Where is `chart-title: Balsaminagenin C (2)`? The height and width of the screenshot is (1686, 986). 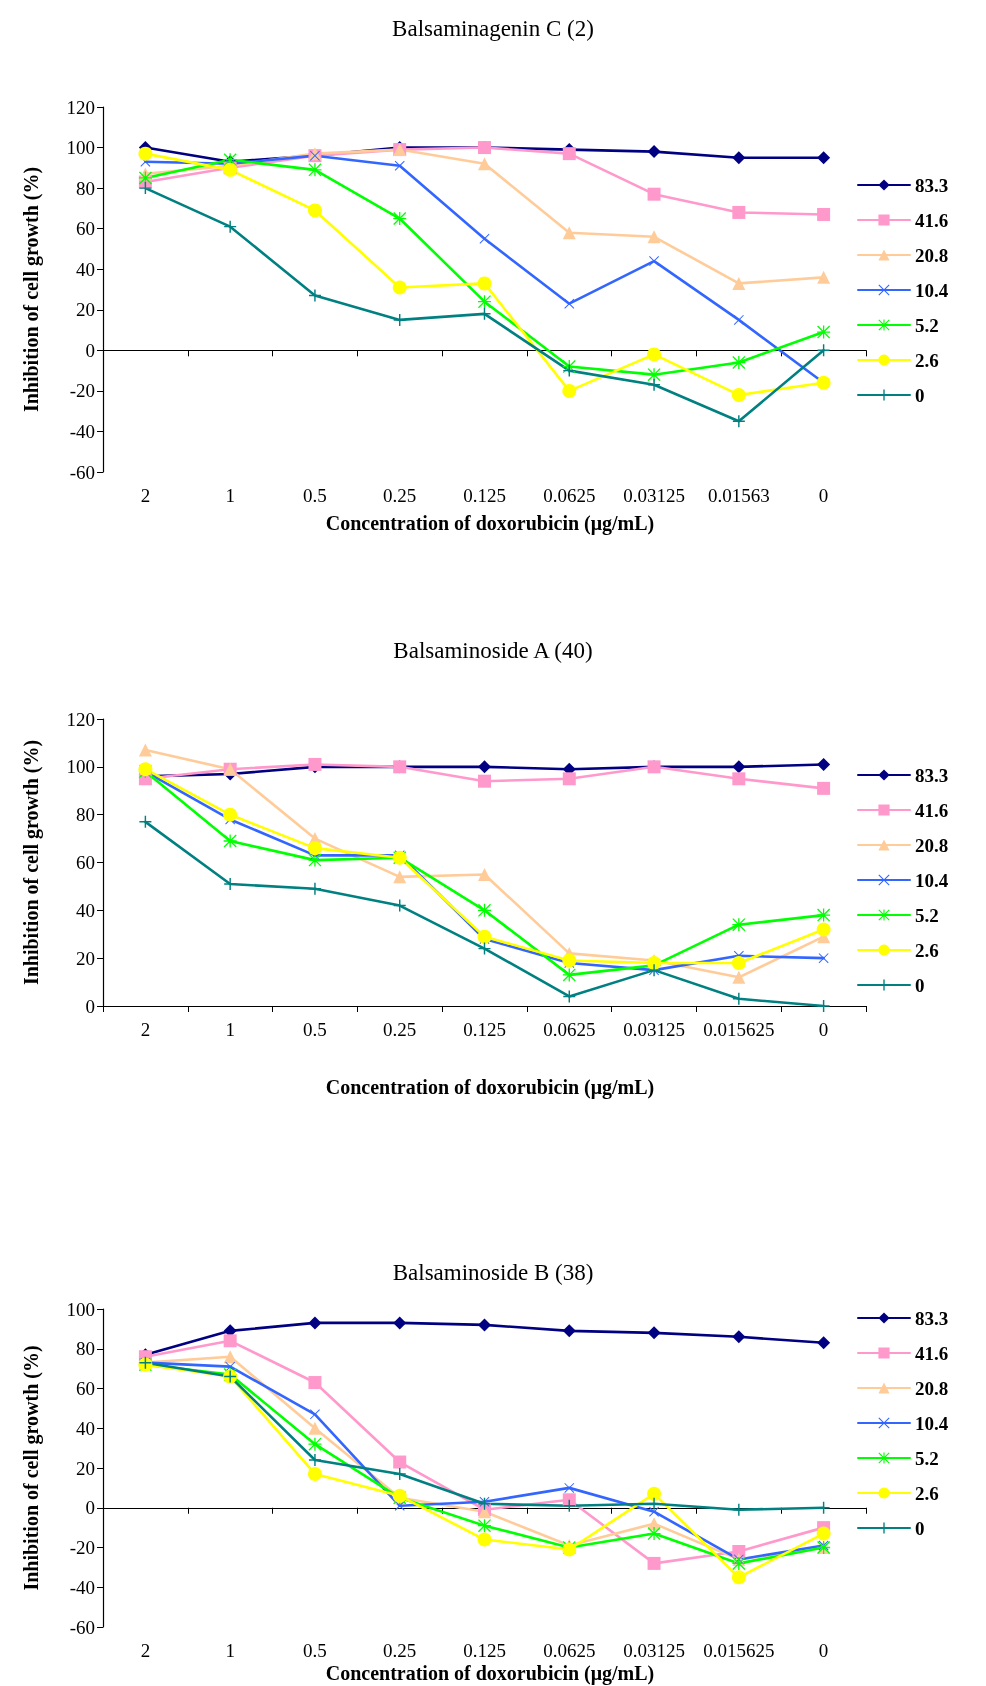 chart-title: Balsaminagenin C (2) is located at coordinates (493, 28).